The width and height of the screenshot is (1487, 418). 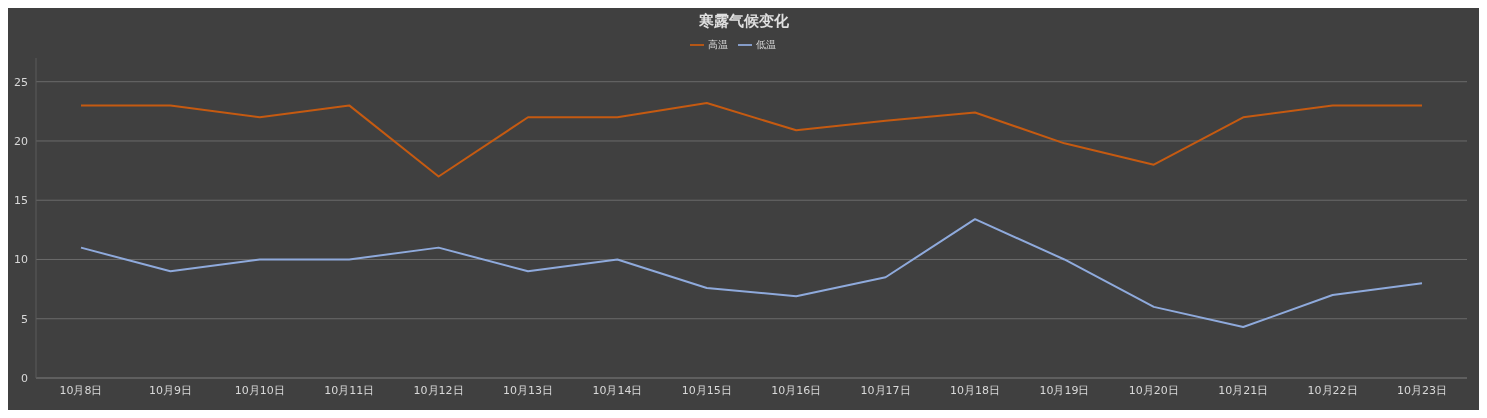 What do you see at coordinates (1332, 390) in the screenshot?
I see `x-tick-label: 10月22日` at bounding box center [1332, 390].